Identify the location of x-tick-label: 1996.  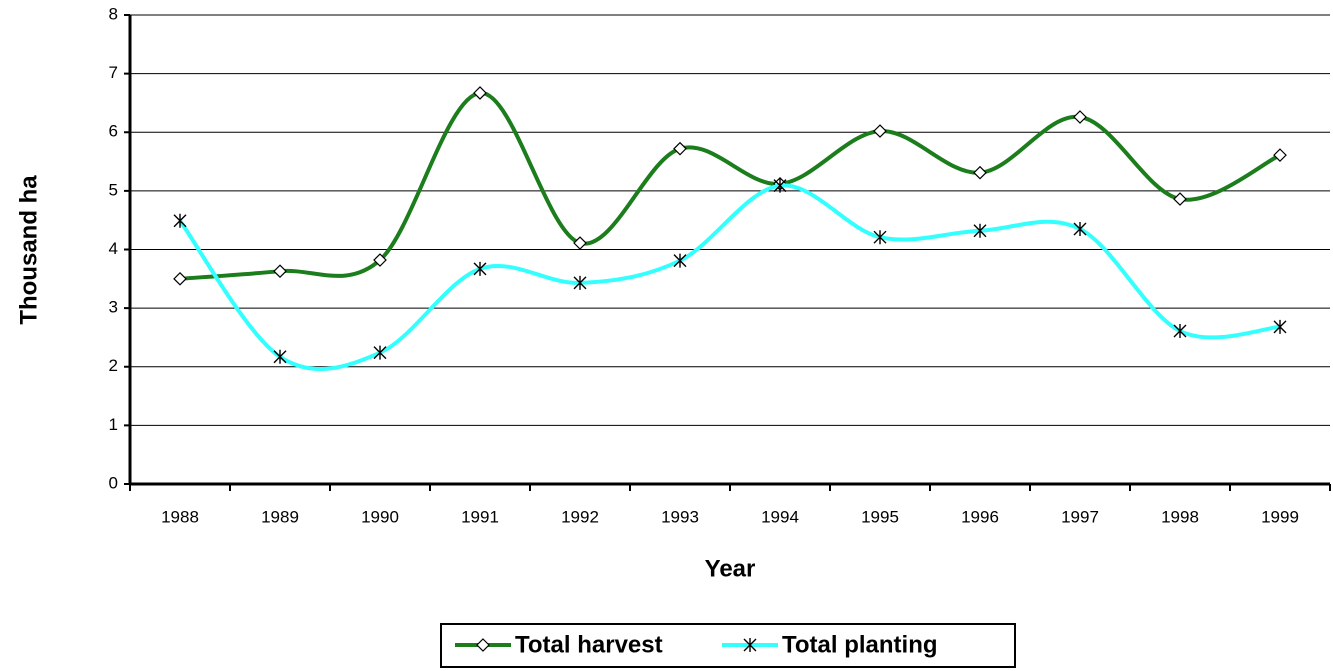
(980, 516).